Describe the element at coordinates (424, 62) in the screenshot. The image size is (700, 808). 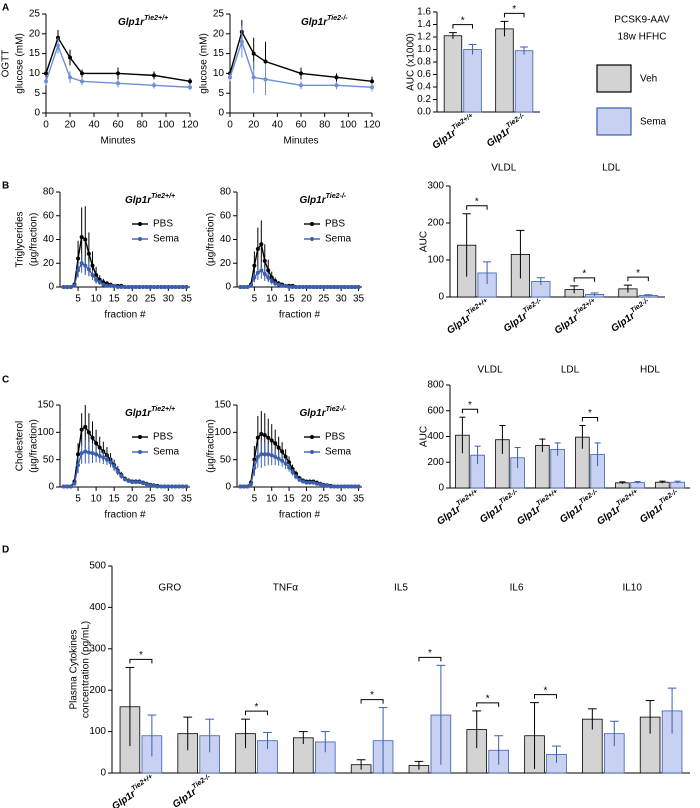
I see `y-tick-label: 0.8` at that location.